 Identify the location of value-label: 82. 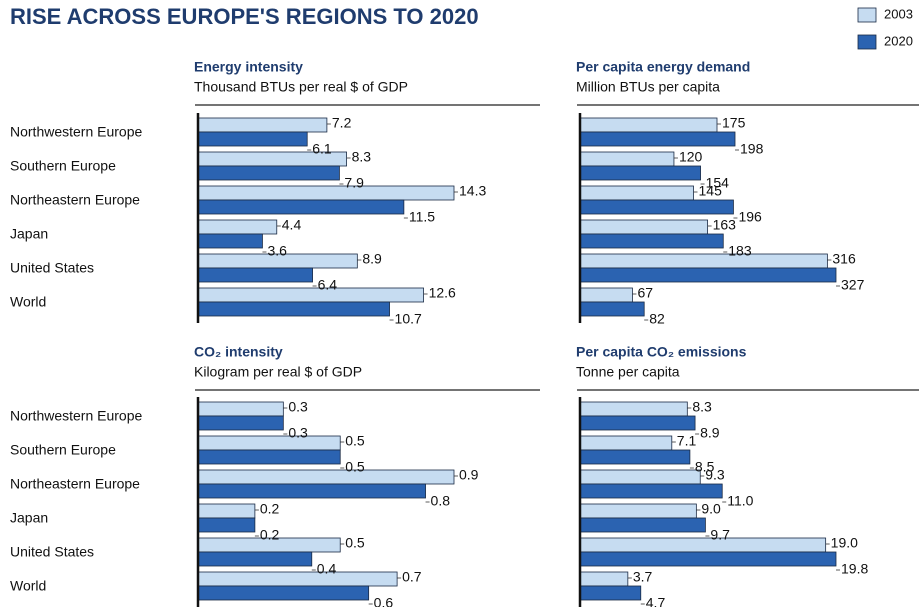
(657, 319).